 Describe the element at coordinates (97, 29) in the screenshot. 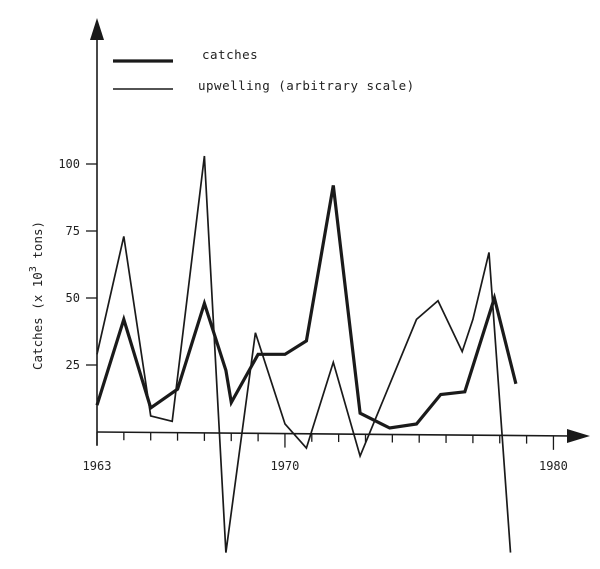

I see `y-axis-arrow-icon` at that location.